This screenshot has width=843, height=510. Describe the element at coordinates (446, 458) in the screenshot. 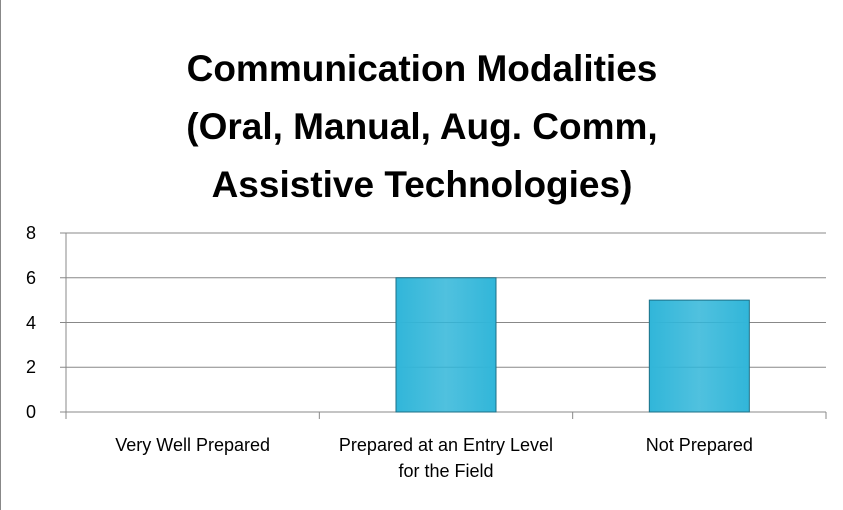

I see `x-tick-label: Prepared at an Entry Level for the Field` at that location.